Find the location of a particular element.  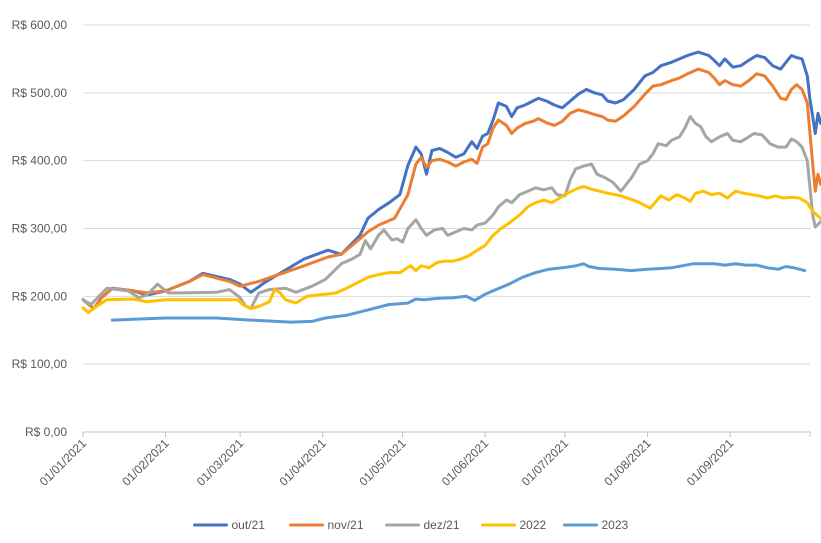

y-tick-label: R$ 300,00 is located at coordinates (40, 229).